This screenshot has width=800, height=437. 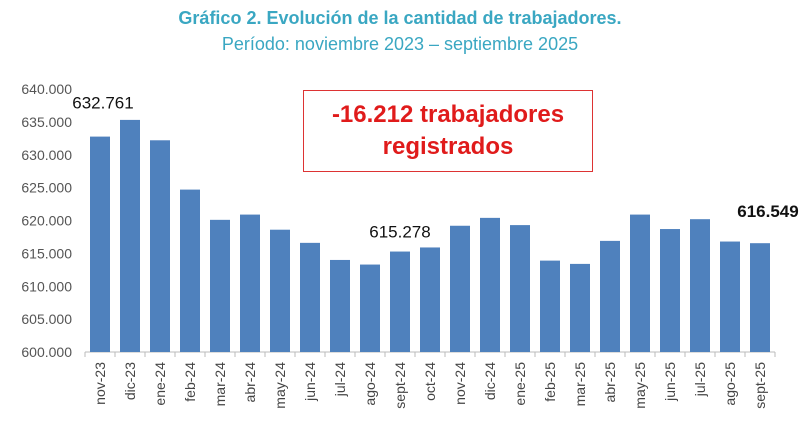 I want to click on x-tick-label: nov-23, so click(x=100, y=383).